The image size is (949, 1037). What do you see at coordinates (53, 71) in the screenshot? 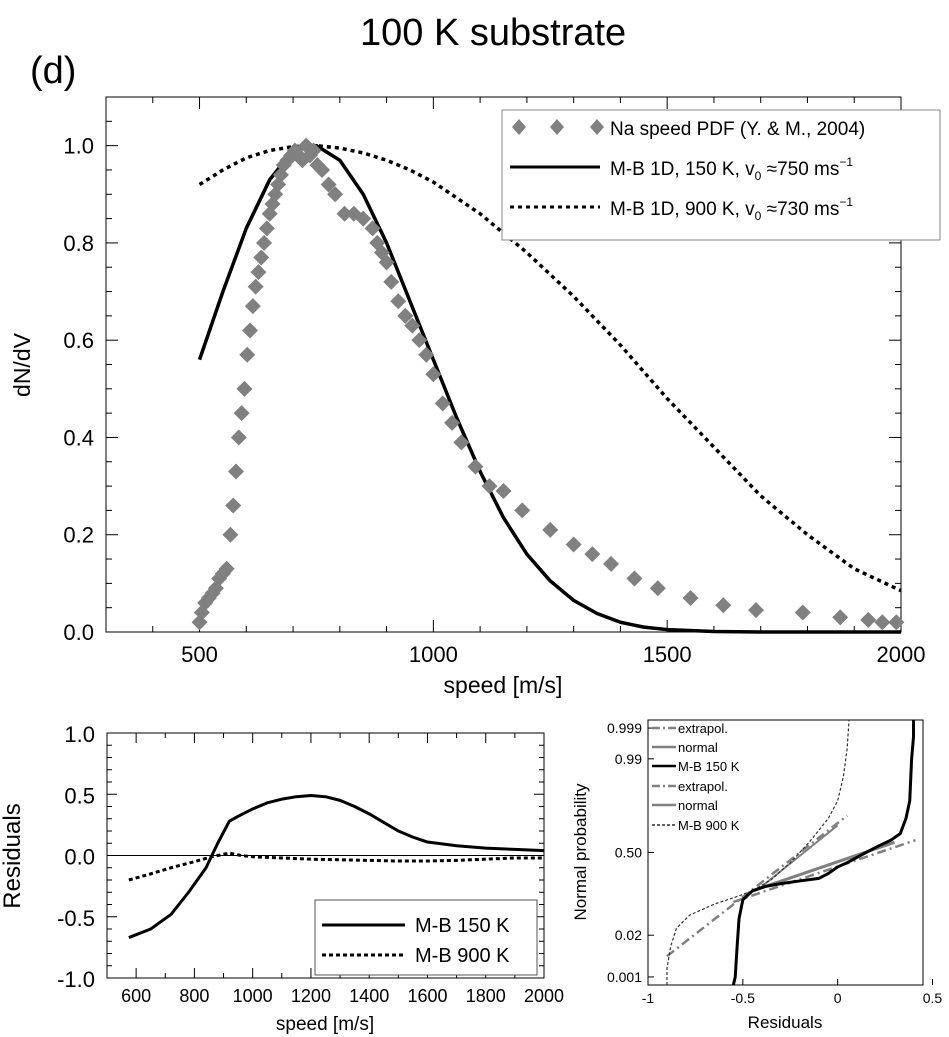
I see `panel-label: (d)` at bounding box center [53, 71].